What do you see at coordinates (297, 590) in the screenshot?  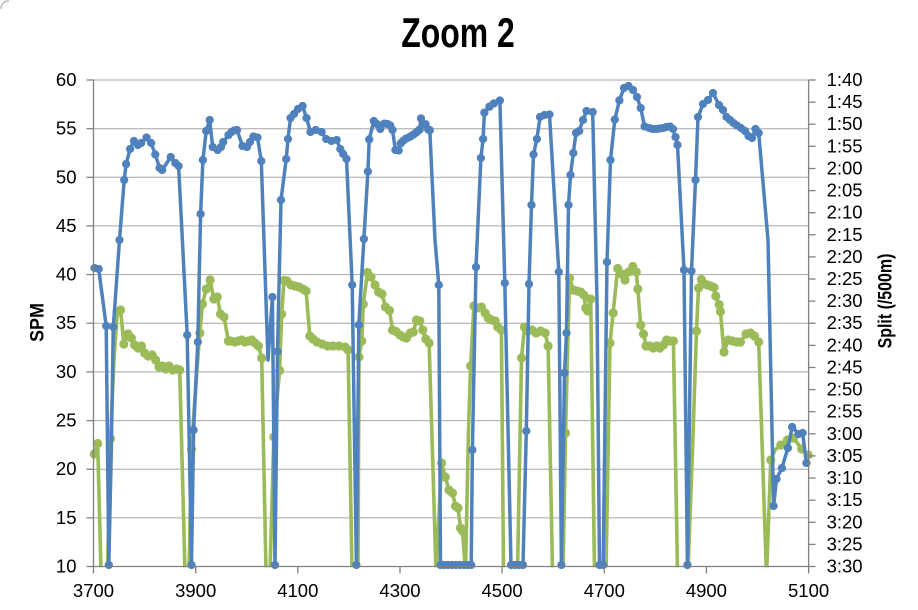 I see `svg-text: 4100` at bounding box center [297, 590].